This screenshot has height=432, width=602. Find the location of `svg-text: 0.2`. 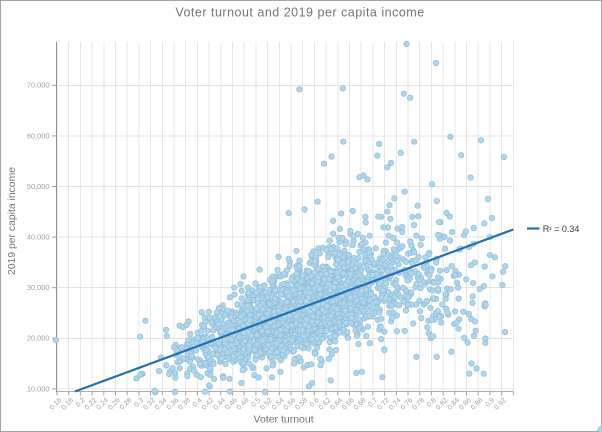

svg-text: 0.2 is located at coordinates (81, 403).